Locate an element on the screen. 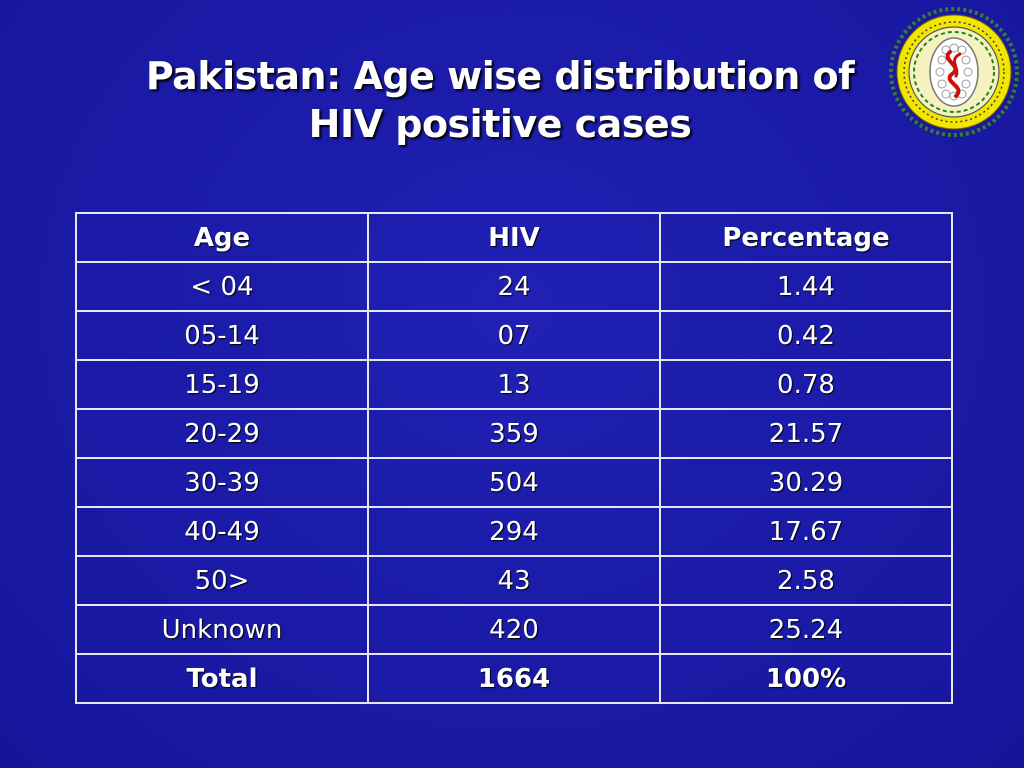 The image size is (1024, 768). cell-hiv: 07 is located at coordinates (514, 335).